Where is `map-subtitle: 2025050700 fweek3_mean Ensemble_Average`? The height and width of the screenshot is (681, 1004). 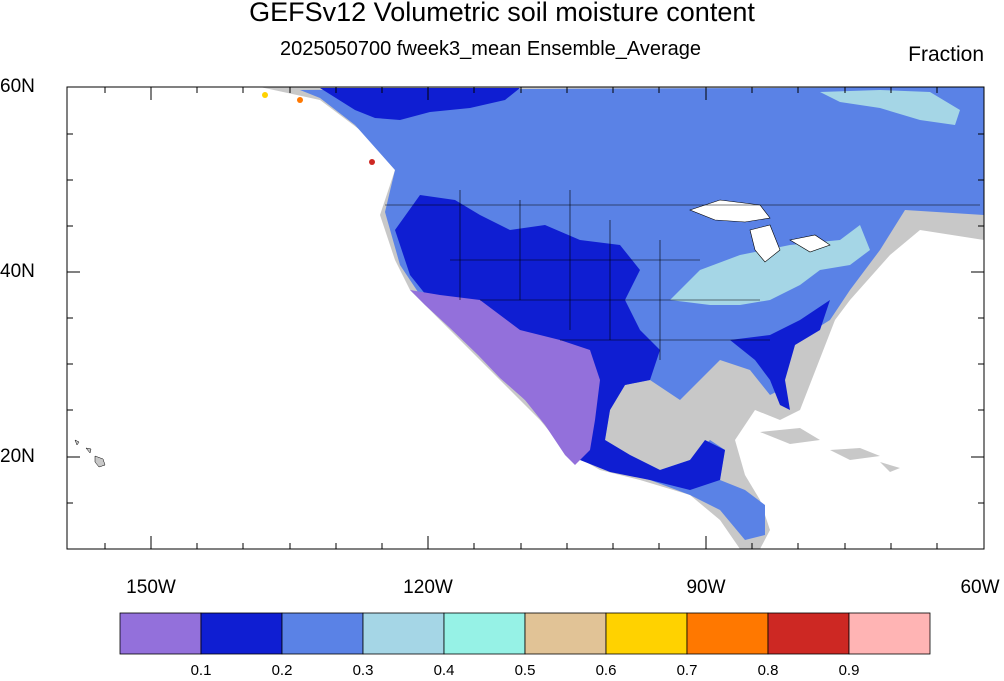
map-subtitle: 2025050700 fweek3_mean Ensemble_Average is located at coordinates (491, 49).